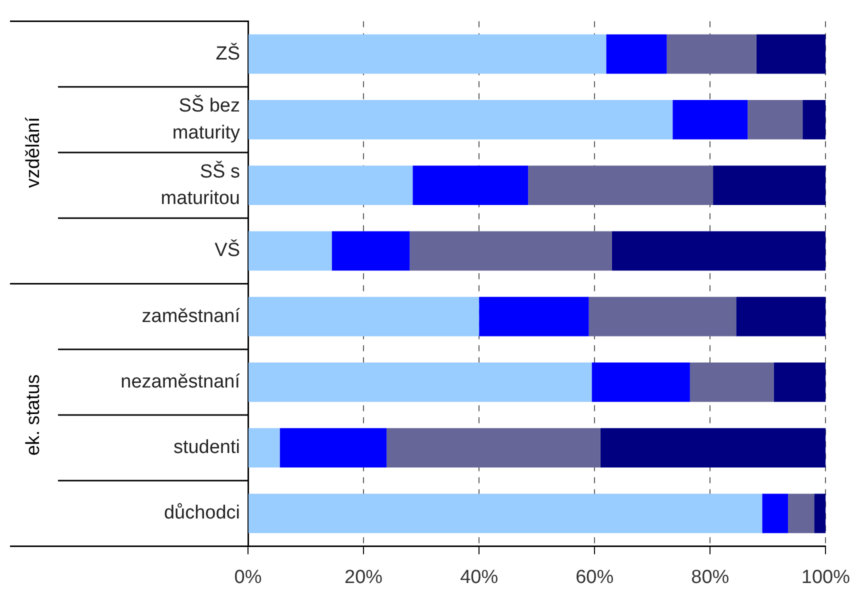  What do you see at coordinates (200, 184) in the screenshot?
I see `y-tick-label: SŠ s maturitou` at bounding box center [200, 184].